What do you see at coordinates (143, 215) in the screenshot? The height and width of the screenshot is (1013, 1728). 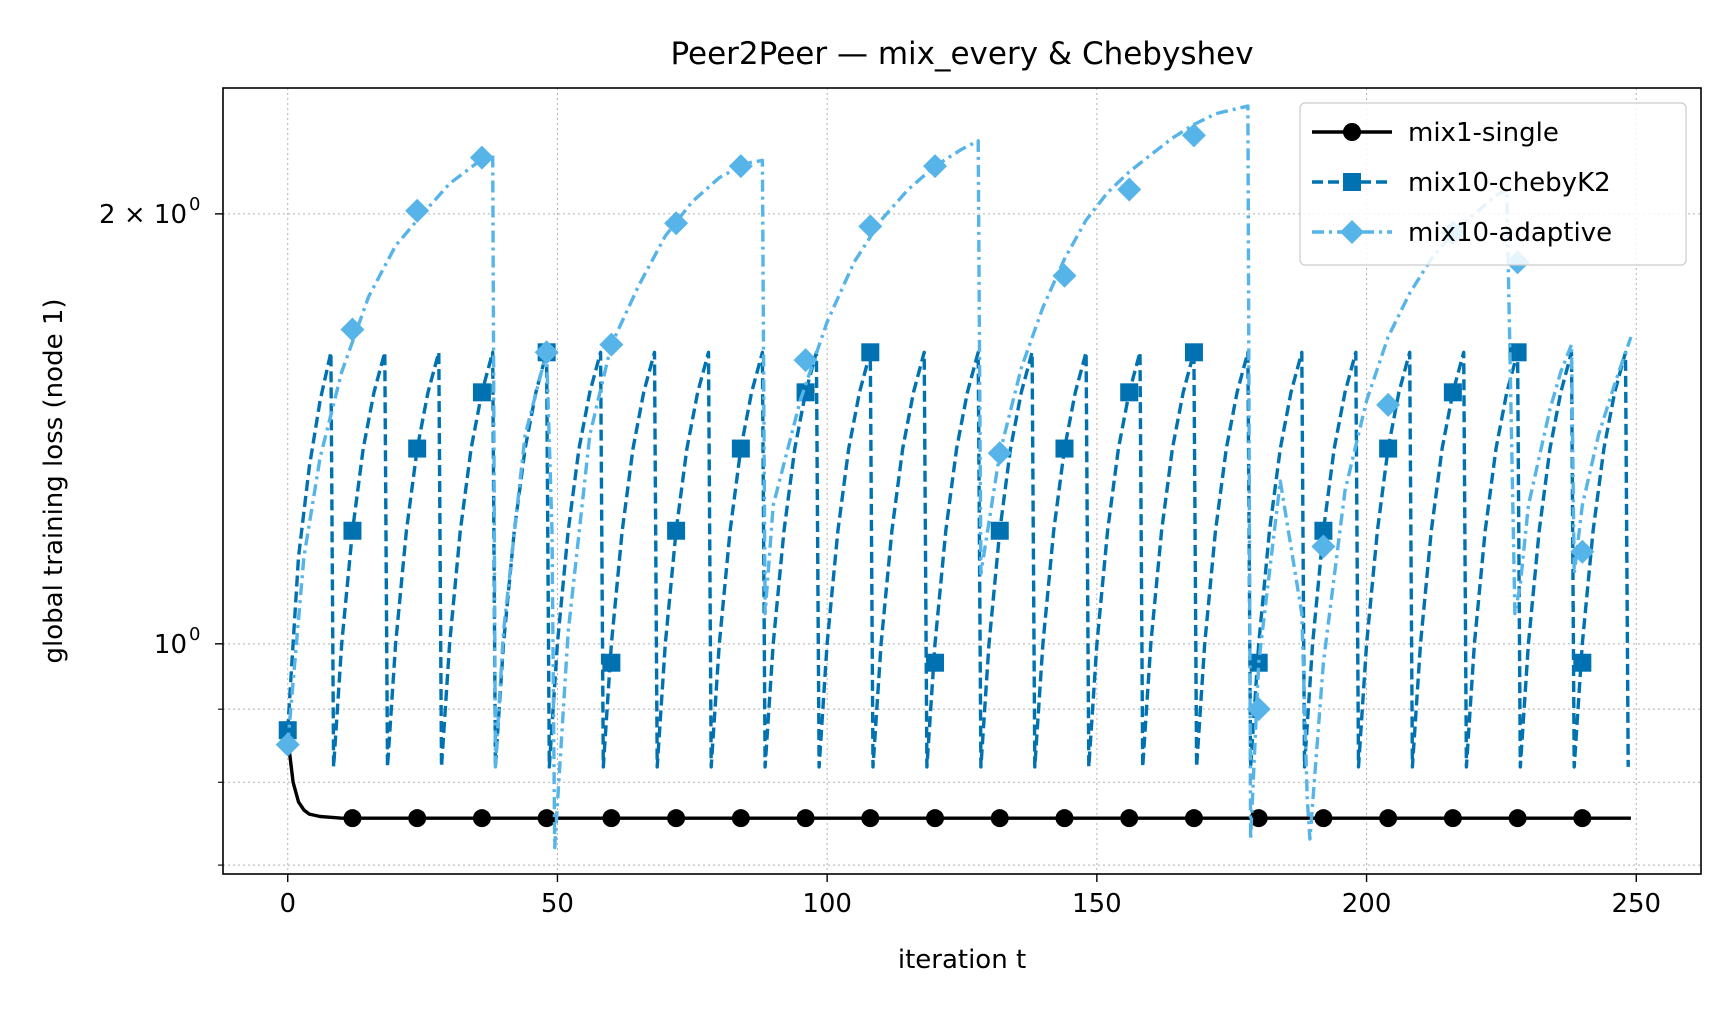 I see `y-tick-label: 2 × 10` at bounding box center [143, 215].